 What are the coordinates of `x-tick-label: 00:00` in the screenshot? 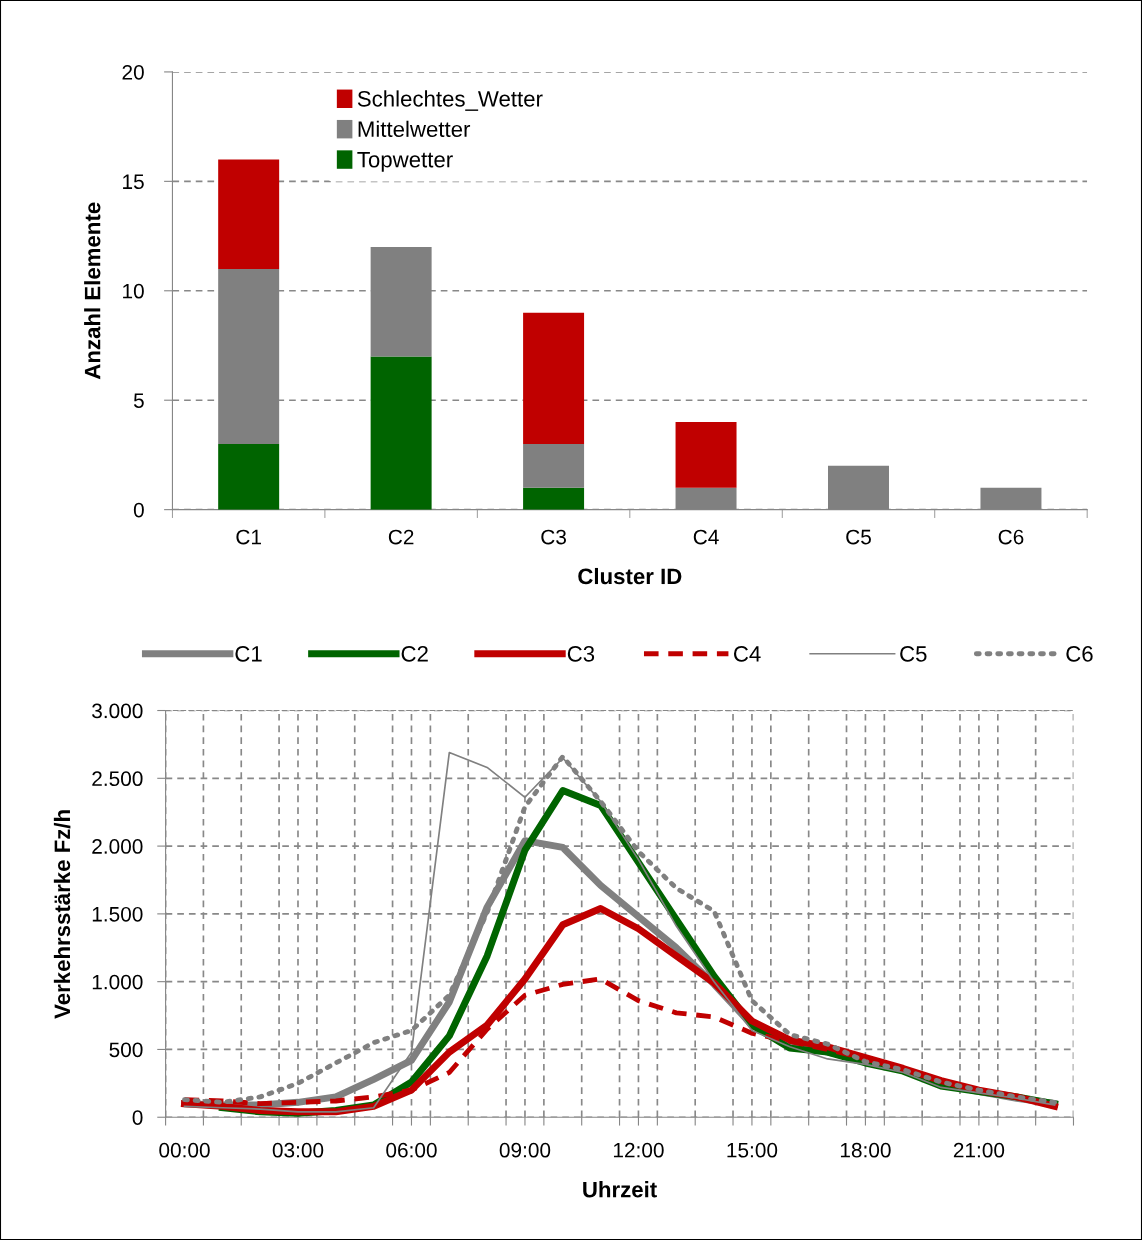 It's located at (184, 1150).